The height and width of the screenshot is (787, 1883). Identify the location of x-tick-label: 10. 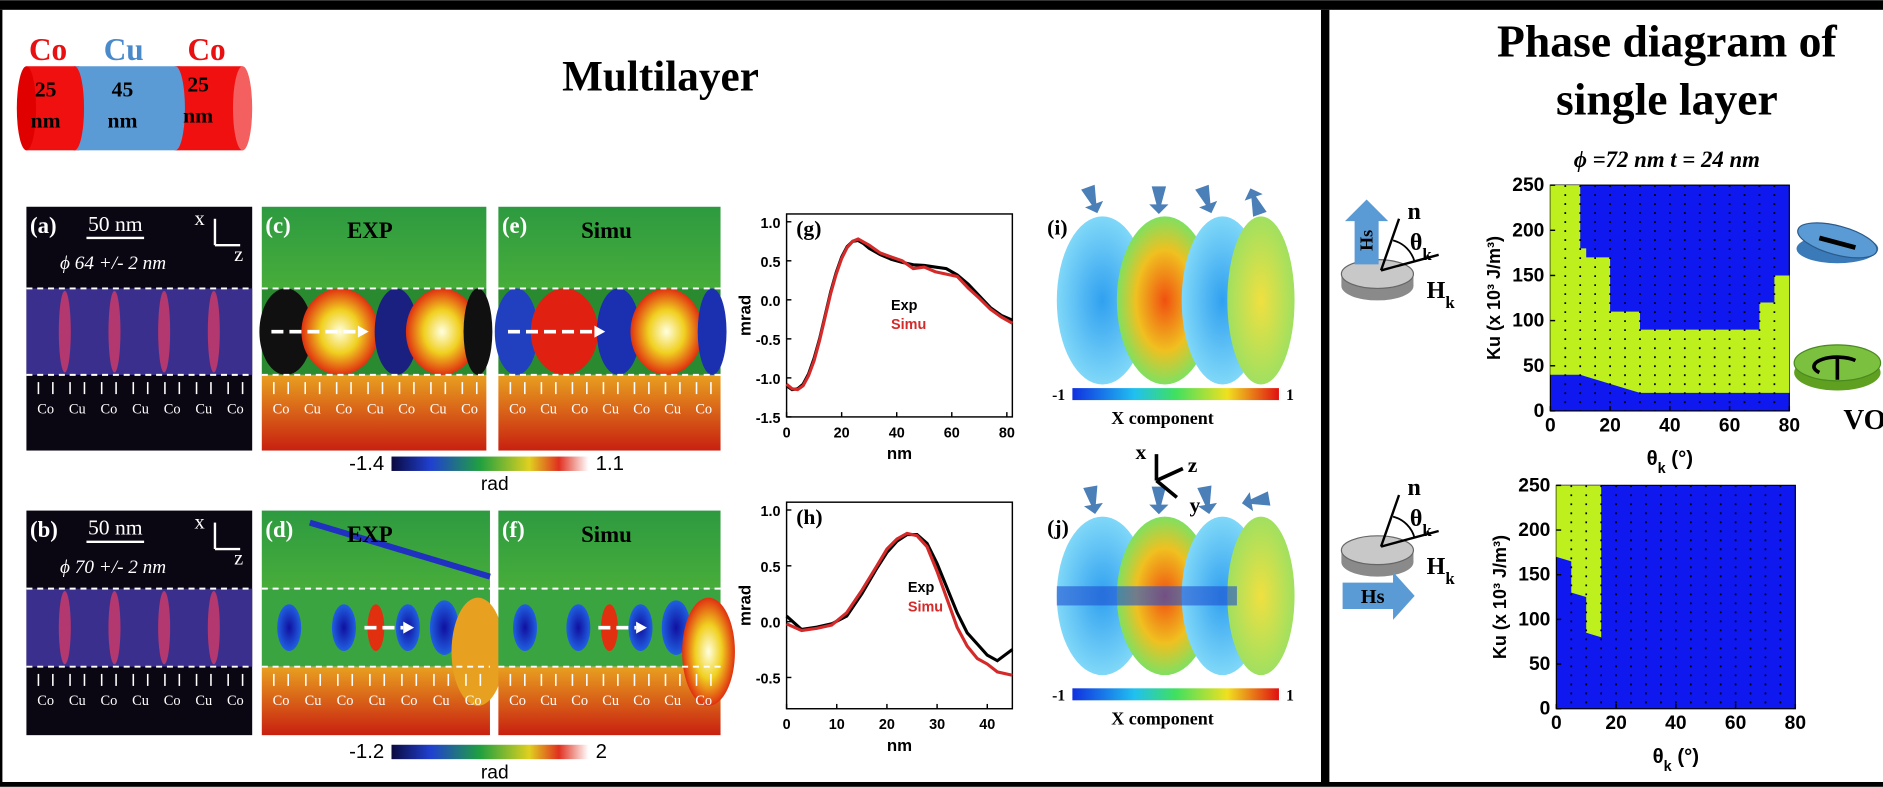
(837, 725).